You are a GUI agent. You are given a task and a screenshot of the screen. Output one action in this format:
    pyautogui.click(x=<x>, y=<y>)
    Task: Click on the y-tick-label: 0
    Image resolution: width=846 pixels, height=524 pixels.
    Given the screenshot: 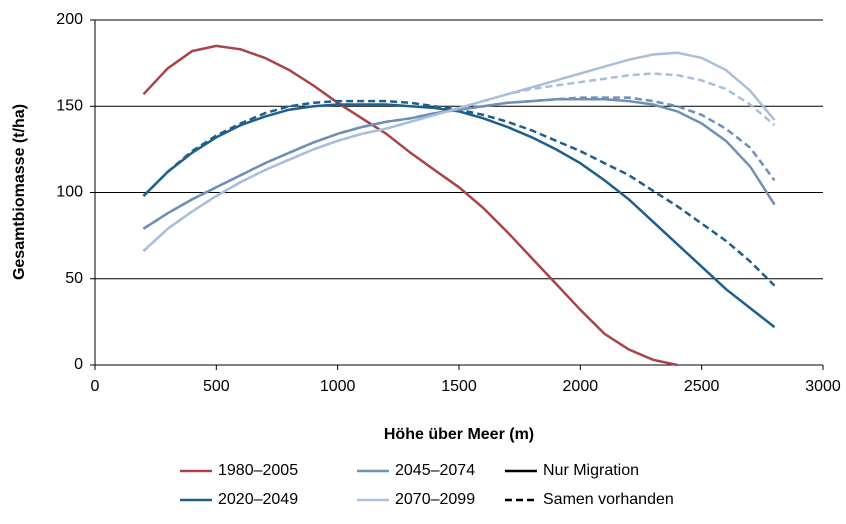 What is the action you would take?
    pyautogui.click(x=78, y=364)
    